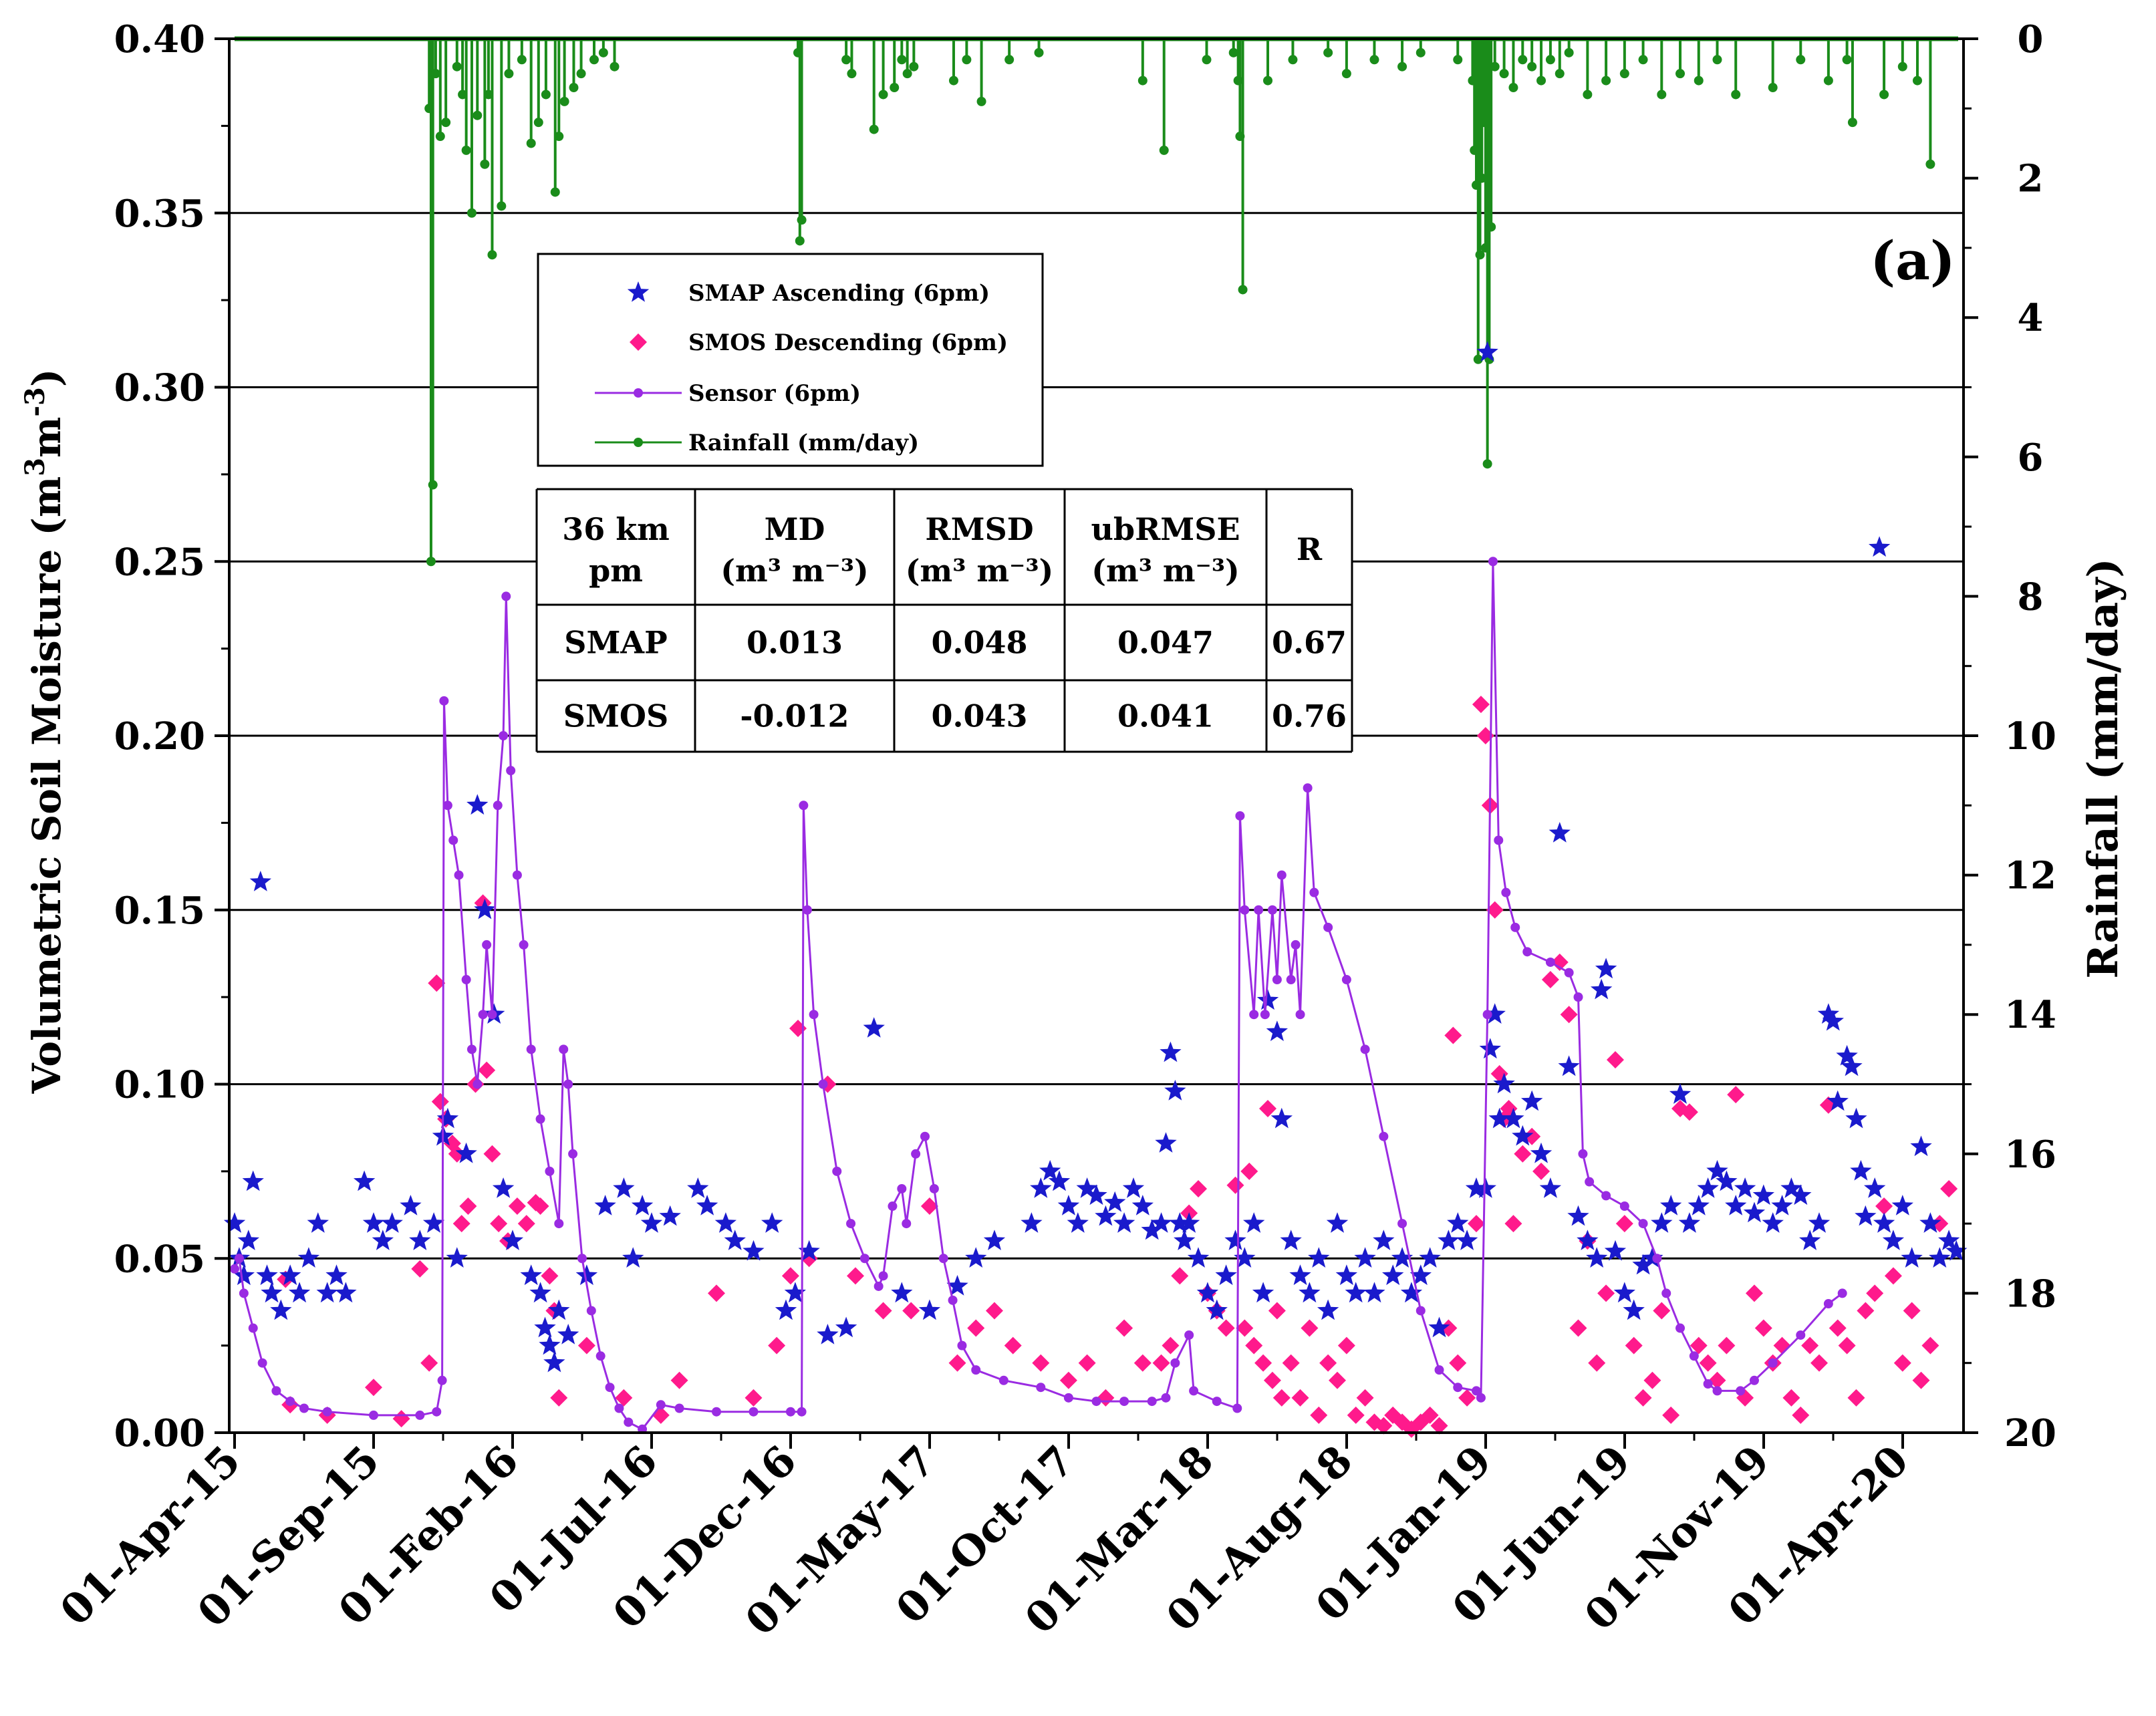  What do you see at coordinates (794, 716) in the screenshot?
I see `table-cell-1-1: -0.012` at bounding box center [794, 716].